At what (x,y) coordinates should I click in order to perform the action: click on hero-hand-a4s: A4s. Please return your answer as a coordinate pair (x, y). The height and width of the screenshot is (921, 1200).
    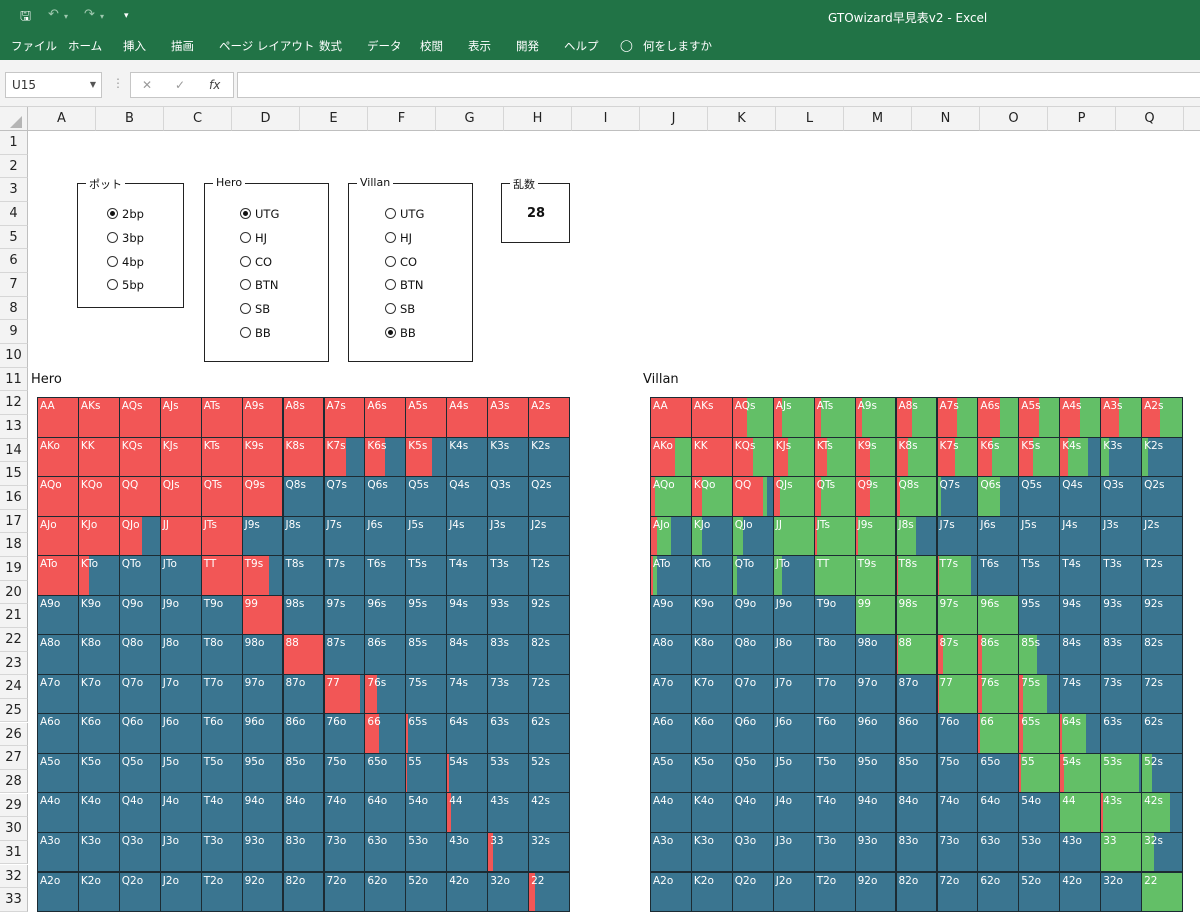
    Looking at the image, I should click on (467, 417).